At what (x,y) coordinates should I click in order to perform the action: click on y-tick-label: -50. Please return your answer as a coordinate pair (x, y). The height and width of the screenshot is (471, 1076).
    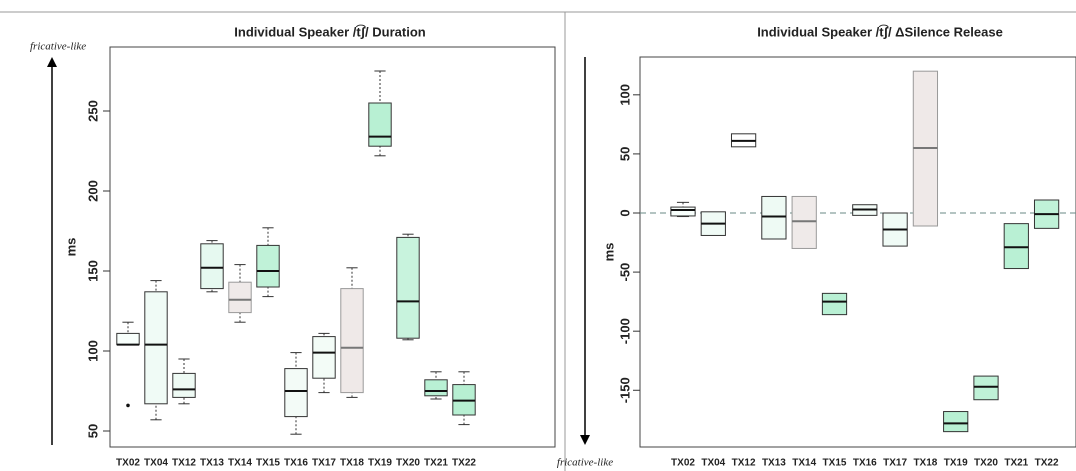
    Looking at the image, I should click on (624, 272).